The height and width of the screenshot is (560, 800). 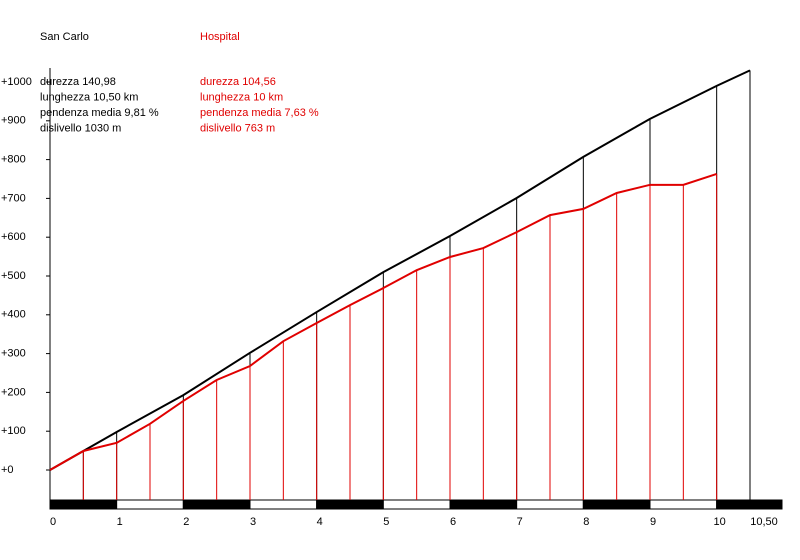 What do you see at coordinates (13, 198) in the screenshot?
I see `y-tick-label: +700` at bounding box center [13, 198].